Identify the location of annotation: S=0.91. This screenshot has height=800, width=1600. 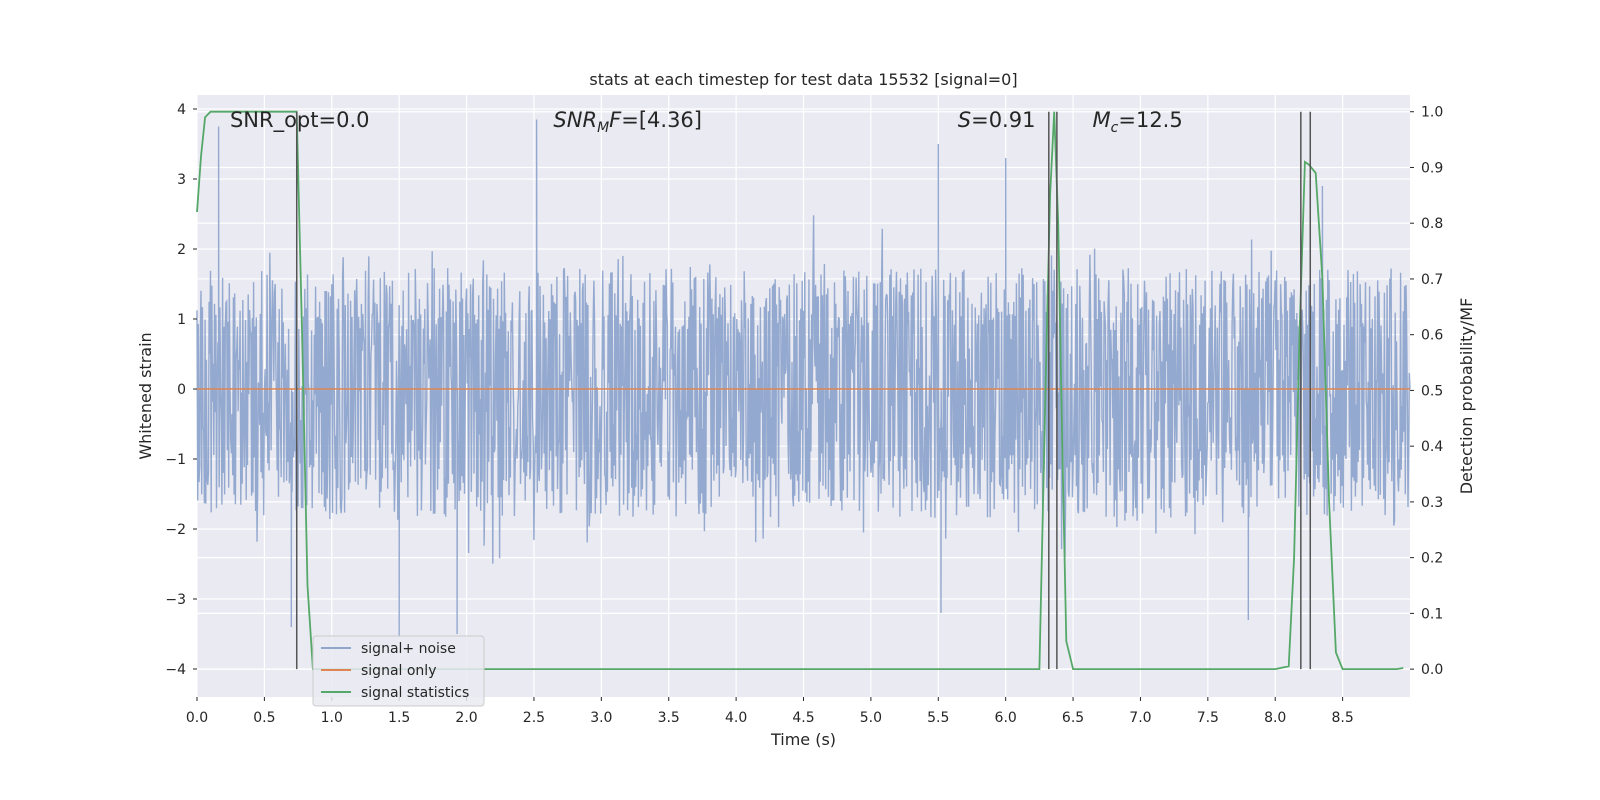
(997, 120).